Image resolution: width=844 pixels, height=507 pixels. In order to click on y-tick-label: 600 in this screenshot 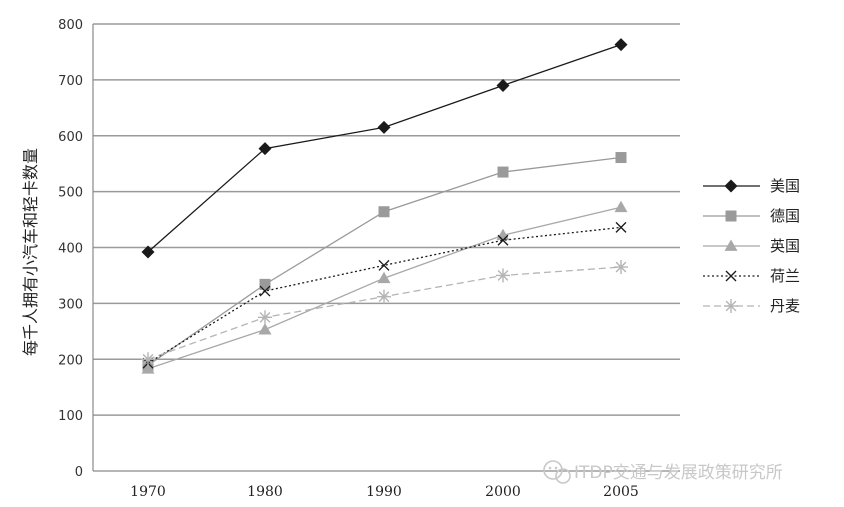, I will do `click(70, 137)`.